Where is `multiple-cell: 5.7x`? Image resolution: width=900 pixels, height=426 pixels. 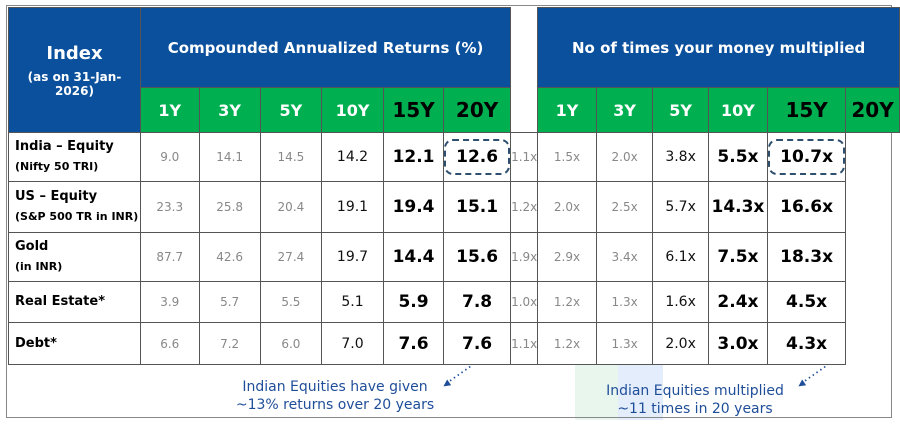 multiple-cell: 5.7x is located at coordinates (680, 207).